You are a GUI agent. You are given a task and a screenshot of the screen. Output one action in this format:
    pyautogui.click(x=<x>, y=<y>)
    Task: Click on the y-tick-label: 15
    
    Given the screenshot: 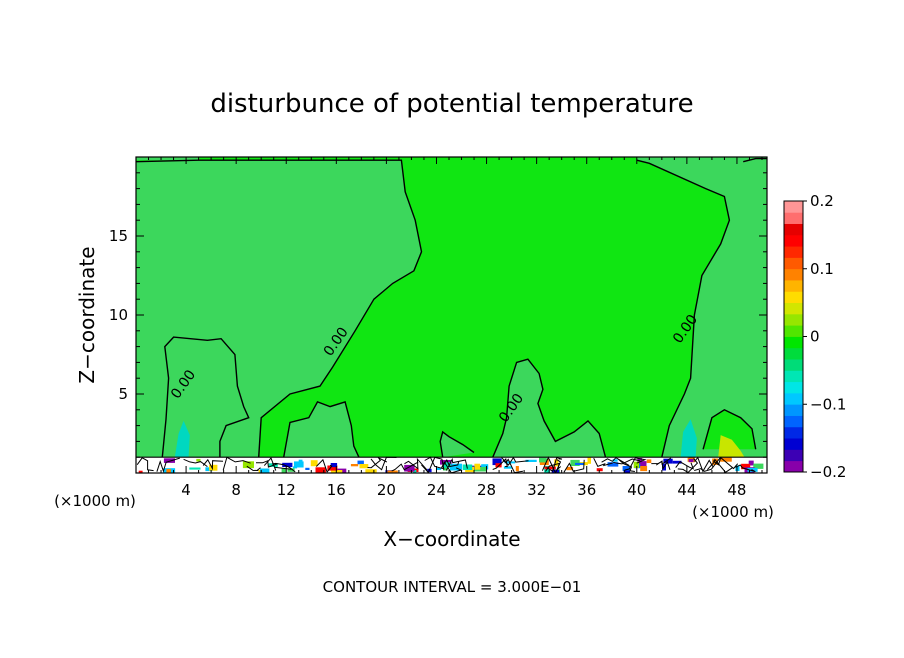 What is the action you would take?
    pyautogui.click(x=118, y=236)
    